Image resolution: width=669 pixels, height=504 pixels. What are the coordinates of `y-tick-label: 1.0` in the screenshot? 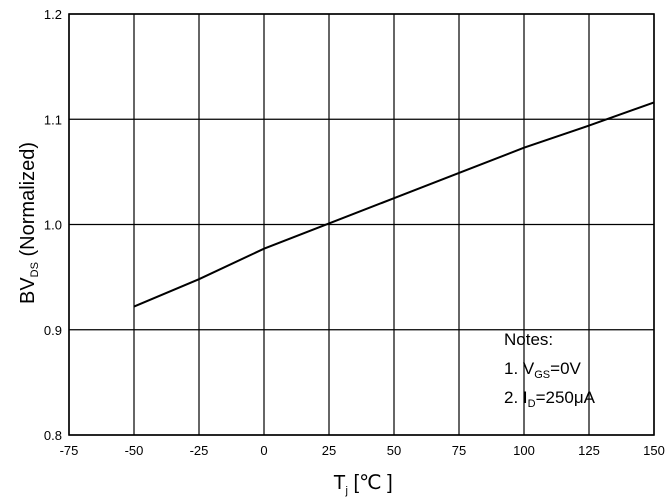 It's located at (53, 225).